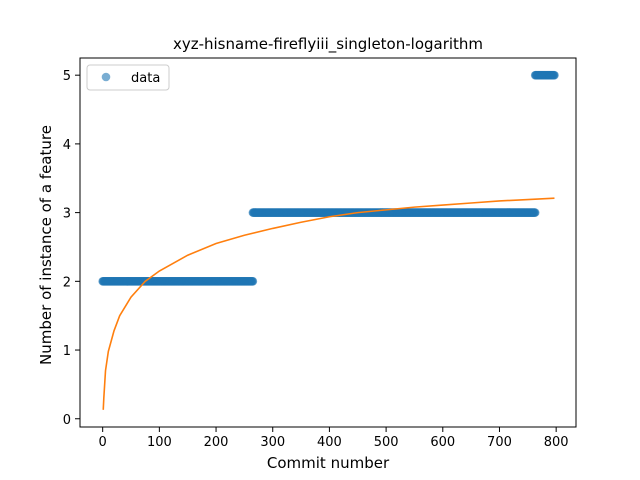  I want to click on y-axis-label: Number of instance of a feature, so click(46, 245).